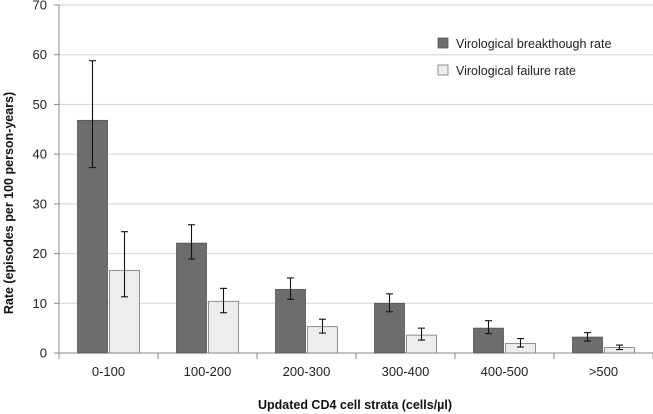  Describe the element at coordinates (40, 203) in the screenshot. I see `y-tick-label: 30` at that location.